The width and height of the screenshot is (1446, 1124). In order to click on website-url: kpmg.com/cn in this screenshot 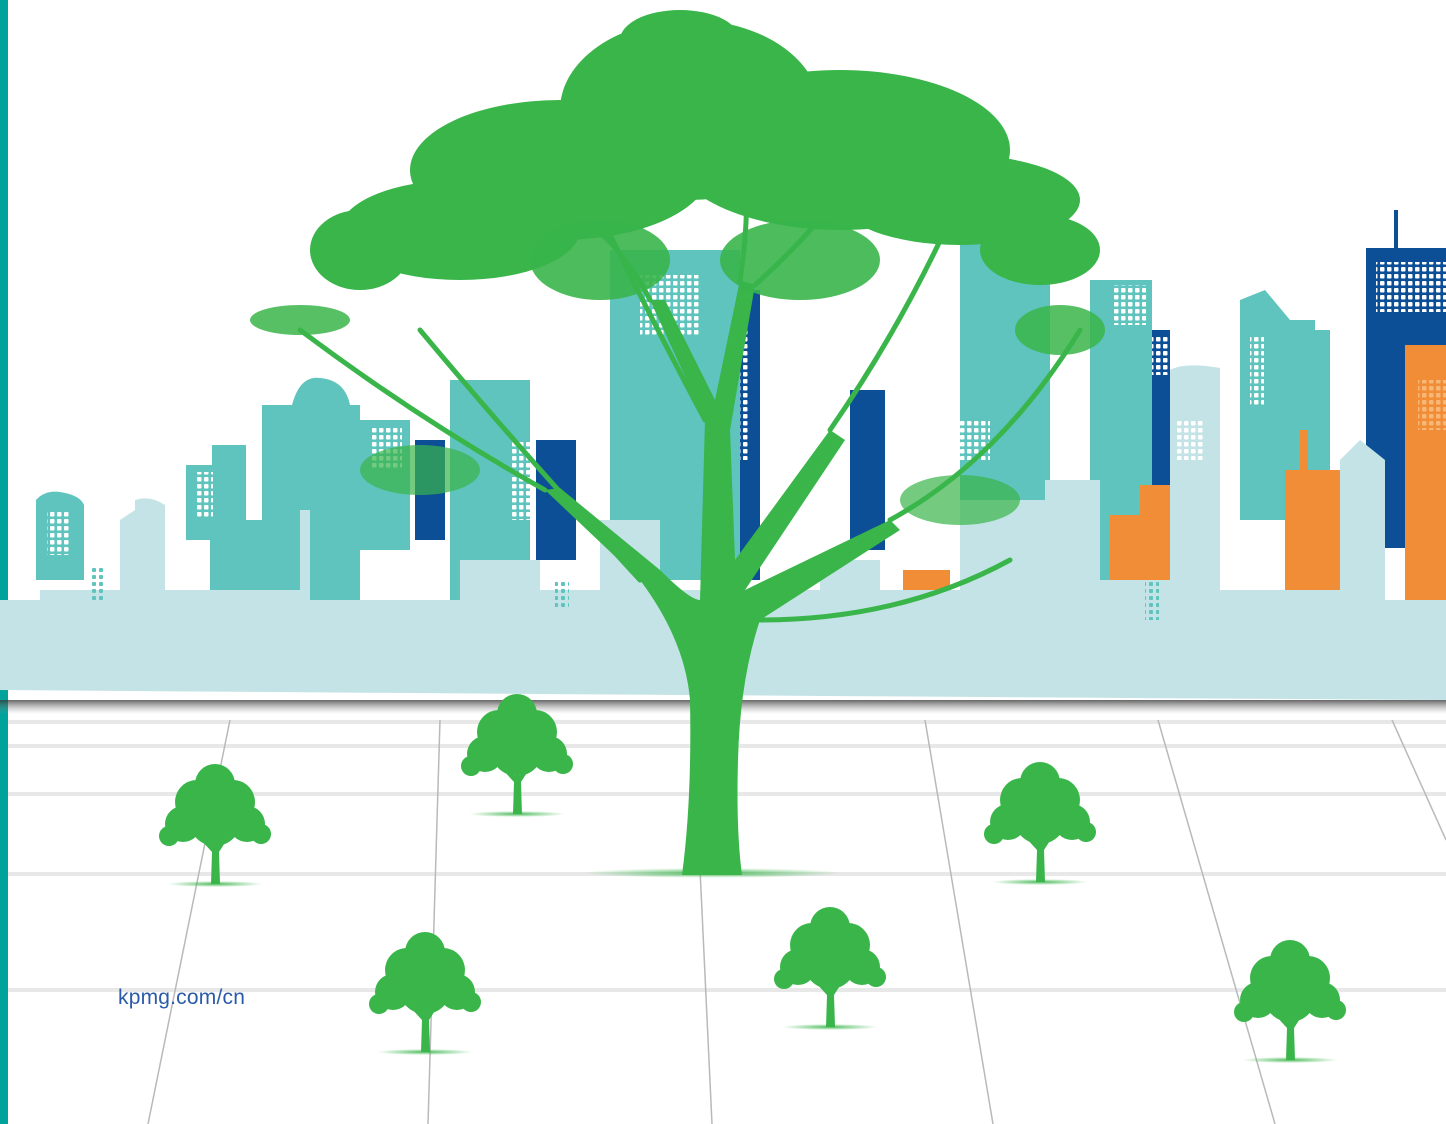, I will do `click(182, 997)`.